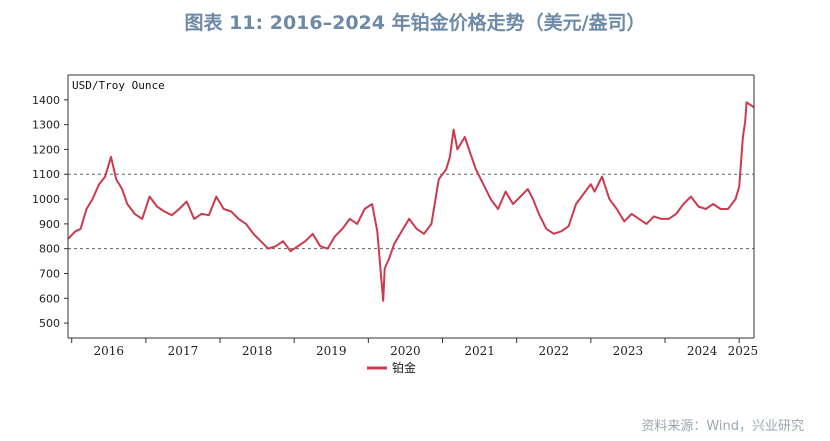  What do you see at coordinates (46, 174) in the screenshot?
I see `y-tick-label: 1100` at bounding box center [46, 174].